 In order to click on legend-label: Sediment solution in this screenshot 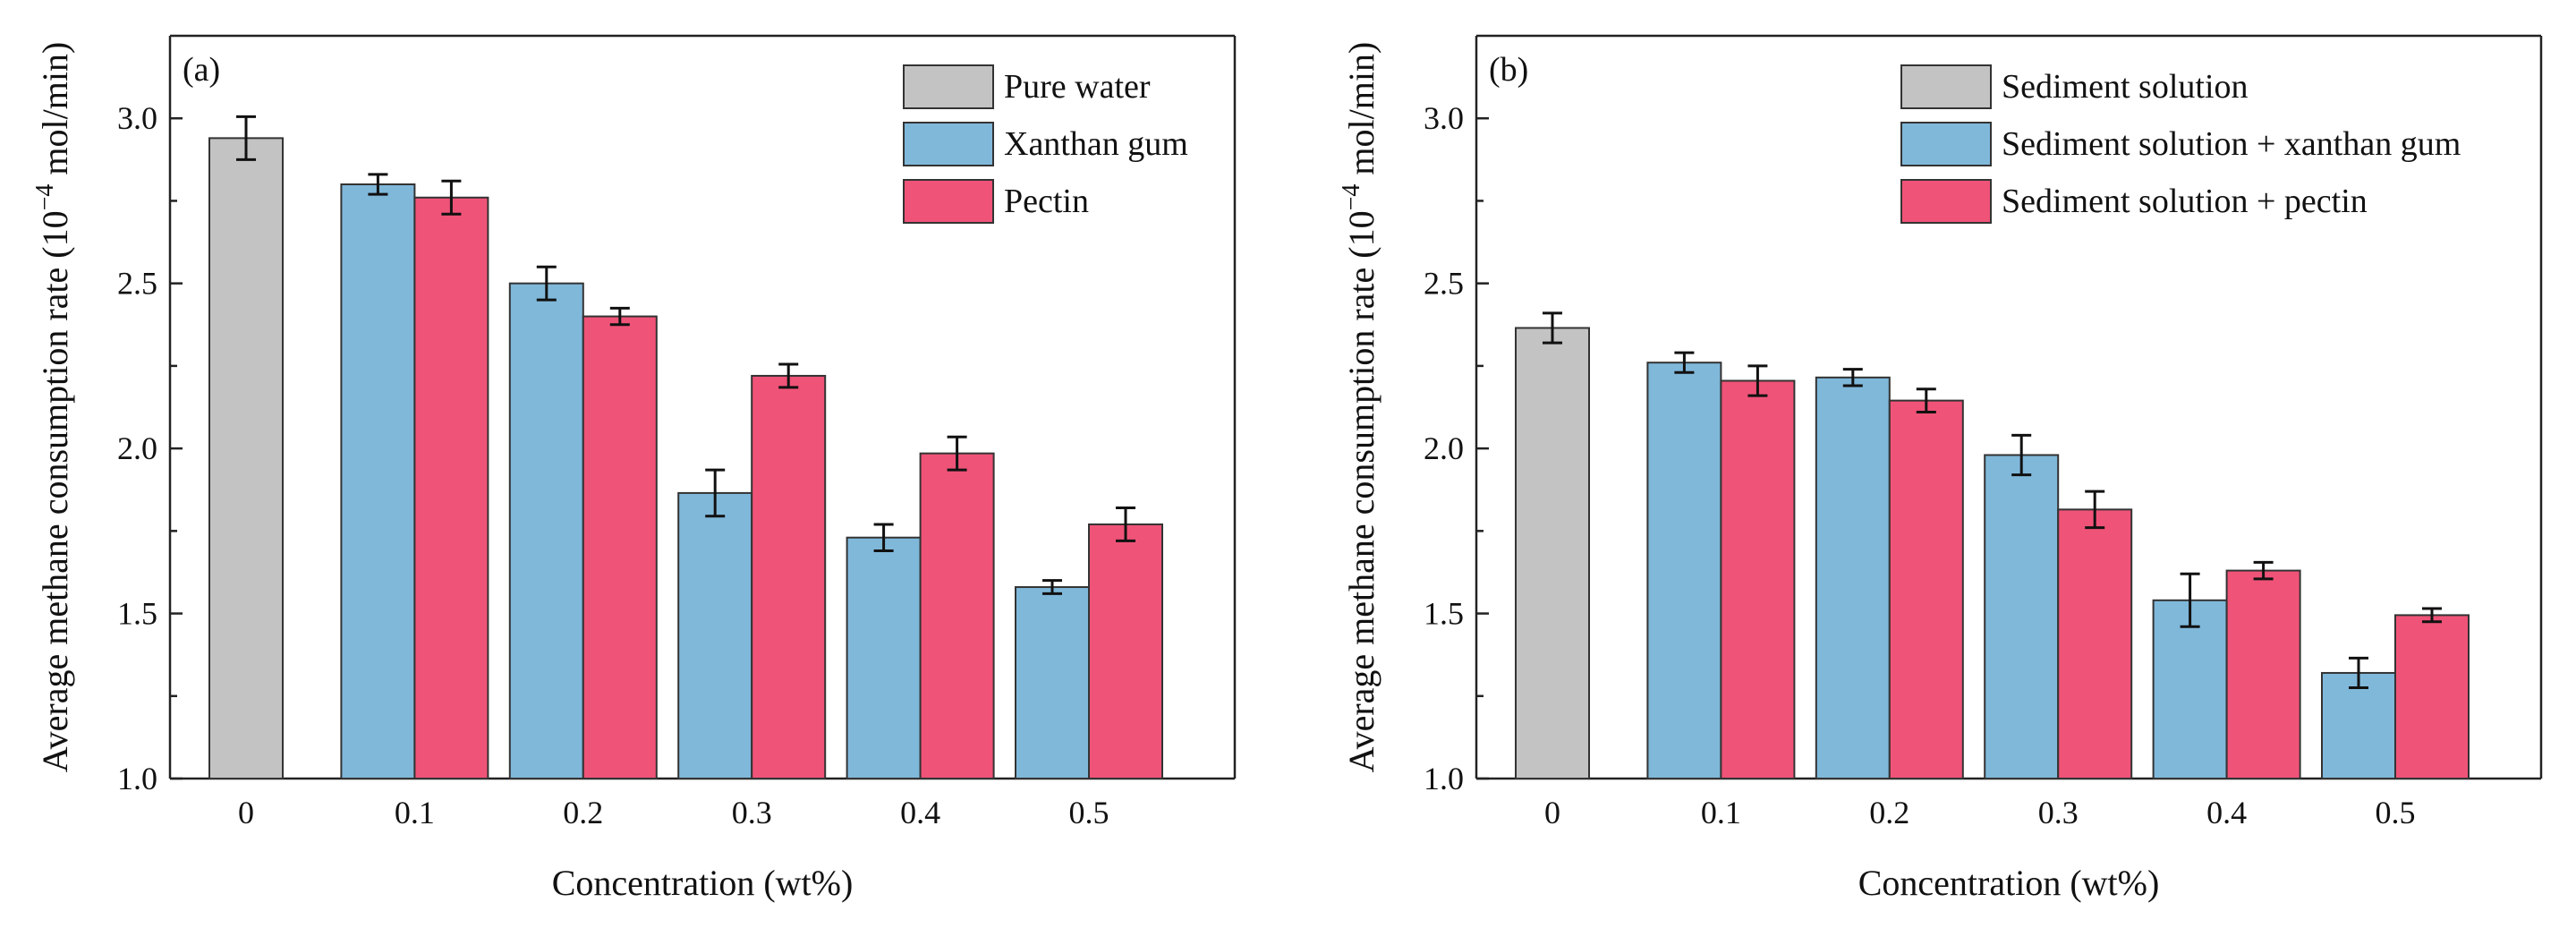, I will do `click(2125, 87)`.